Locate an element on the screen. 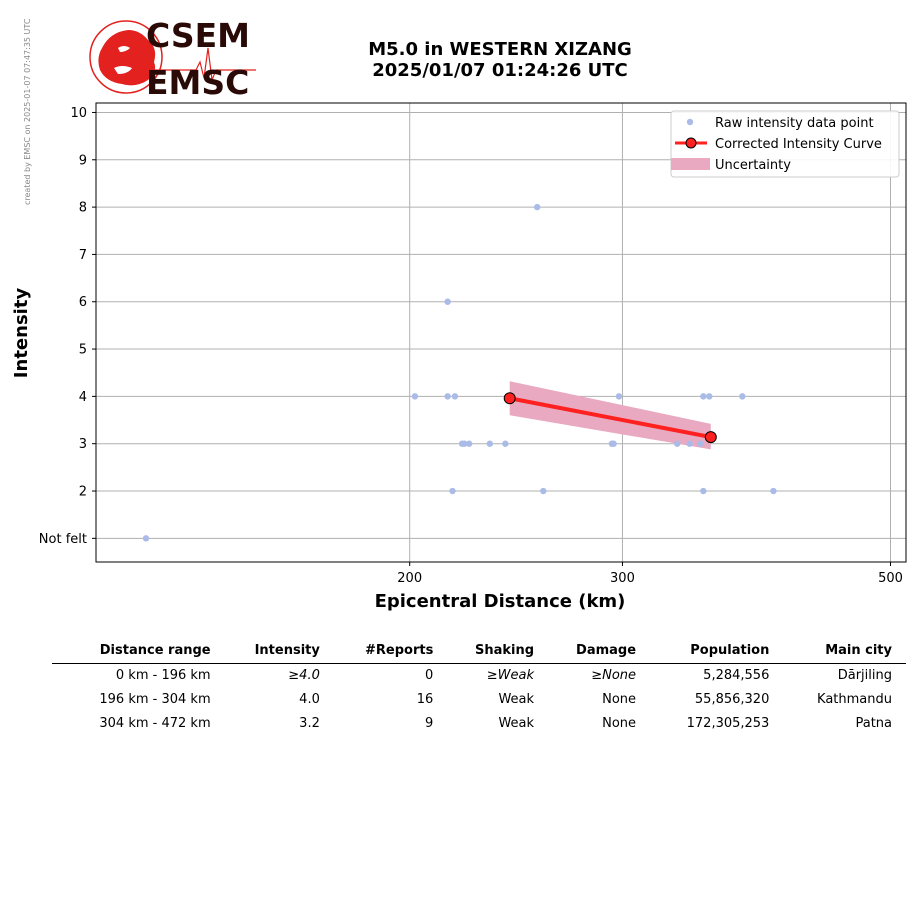 This screenshot has width=915, height=905. uncertainty-band-layer is located at coordinates (610, 415).